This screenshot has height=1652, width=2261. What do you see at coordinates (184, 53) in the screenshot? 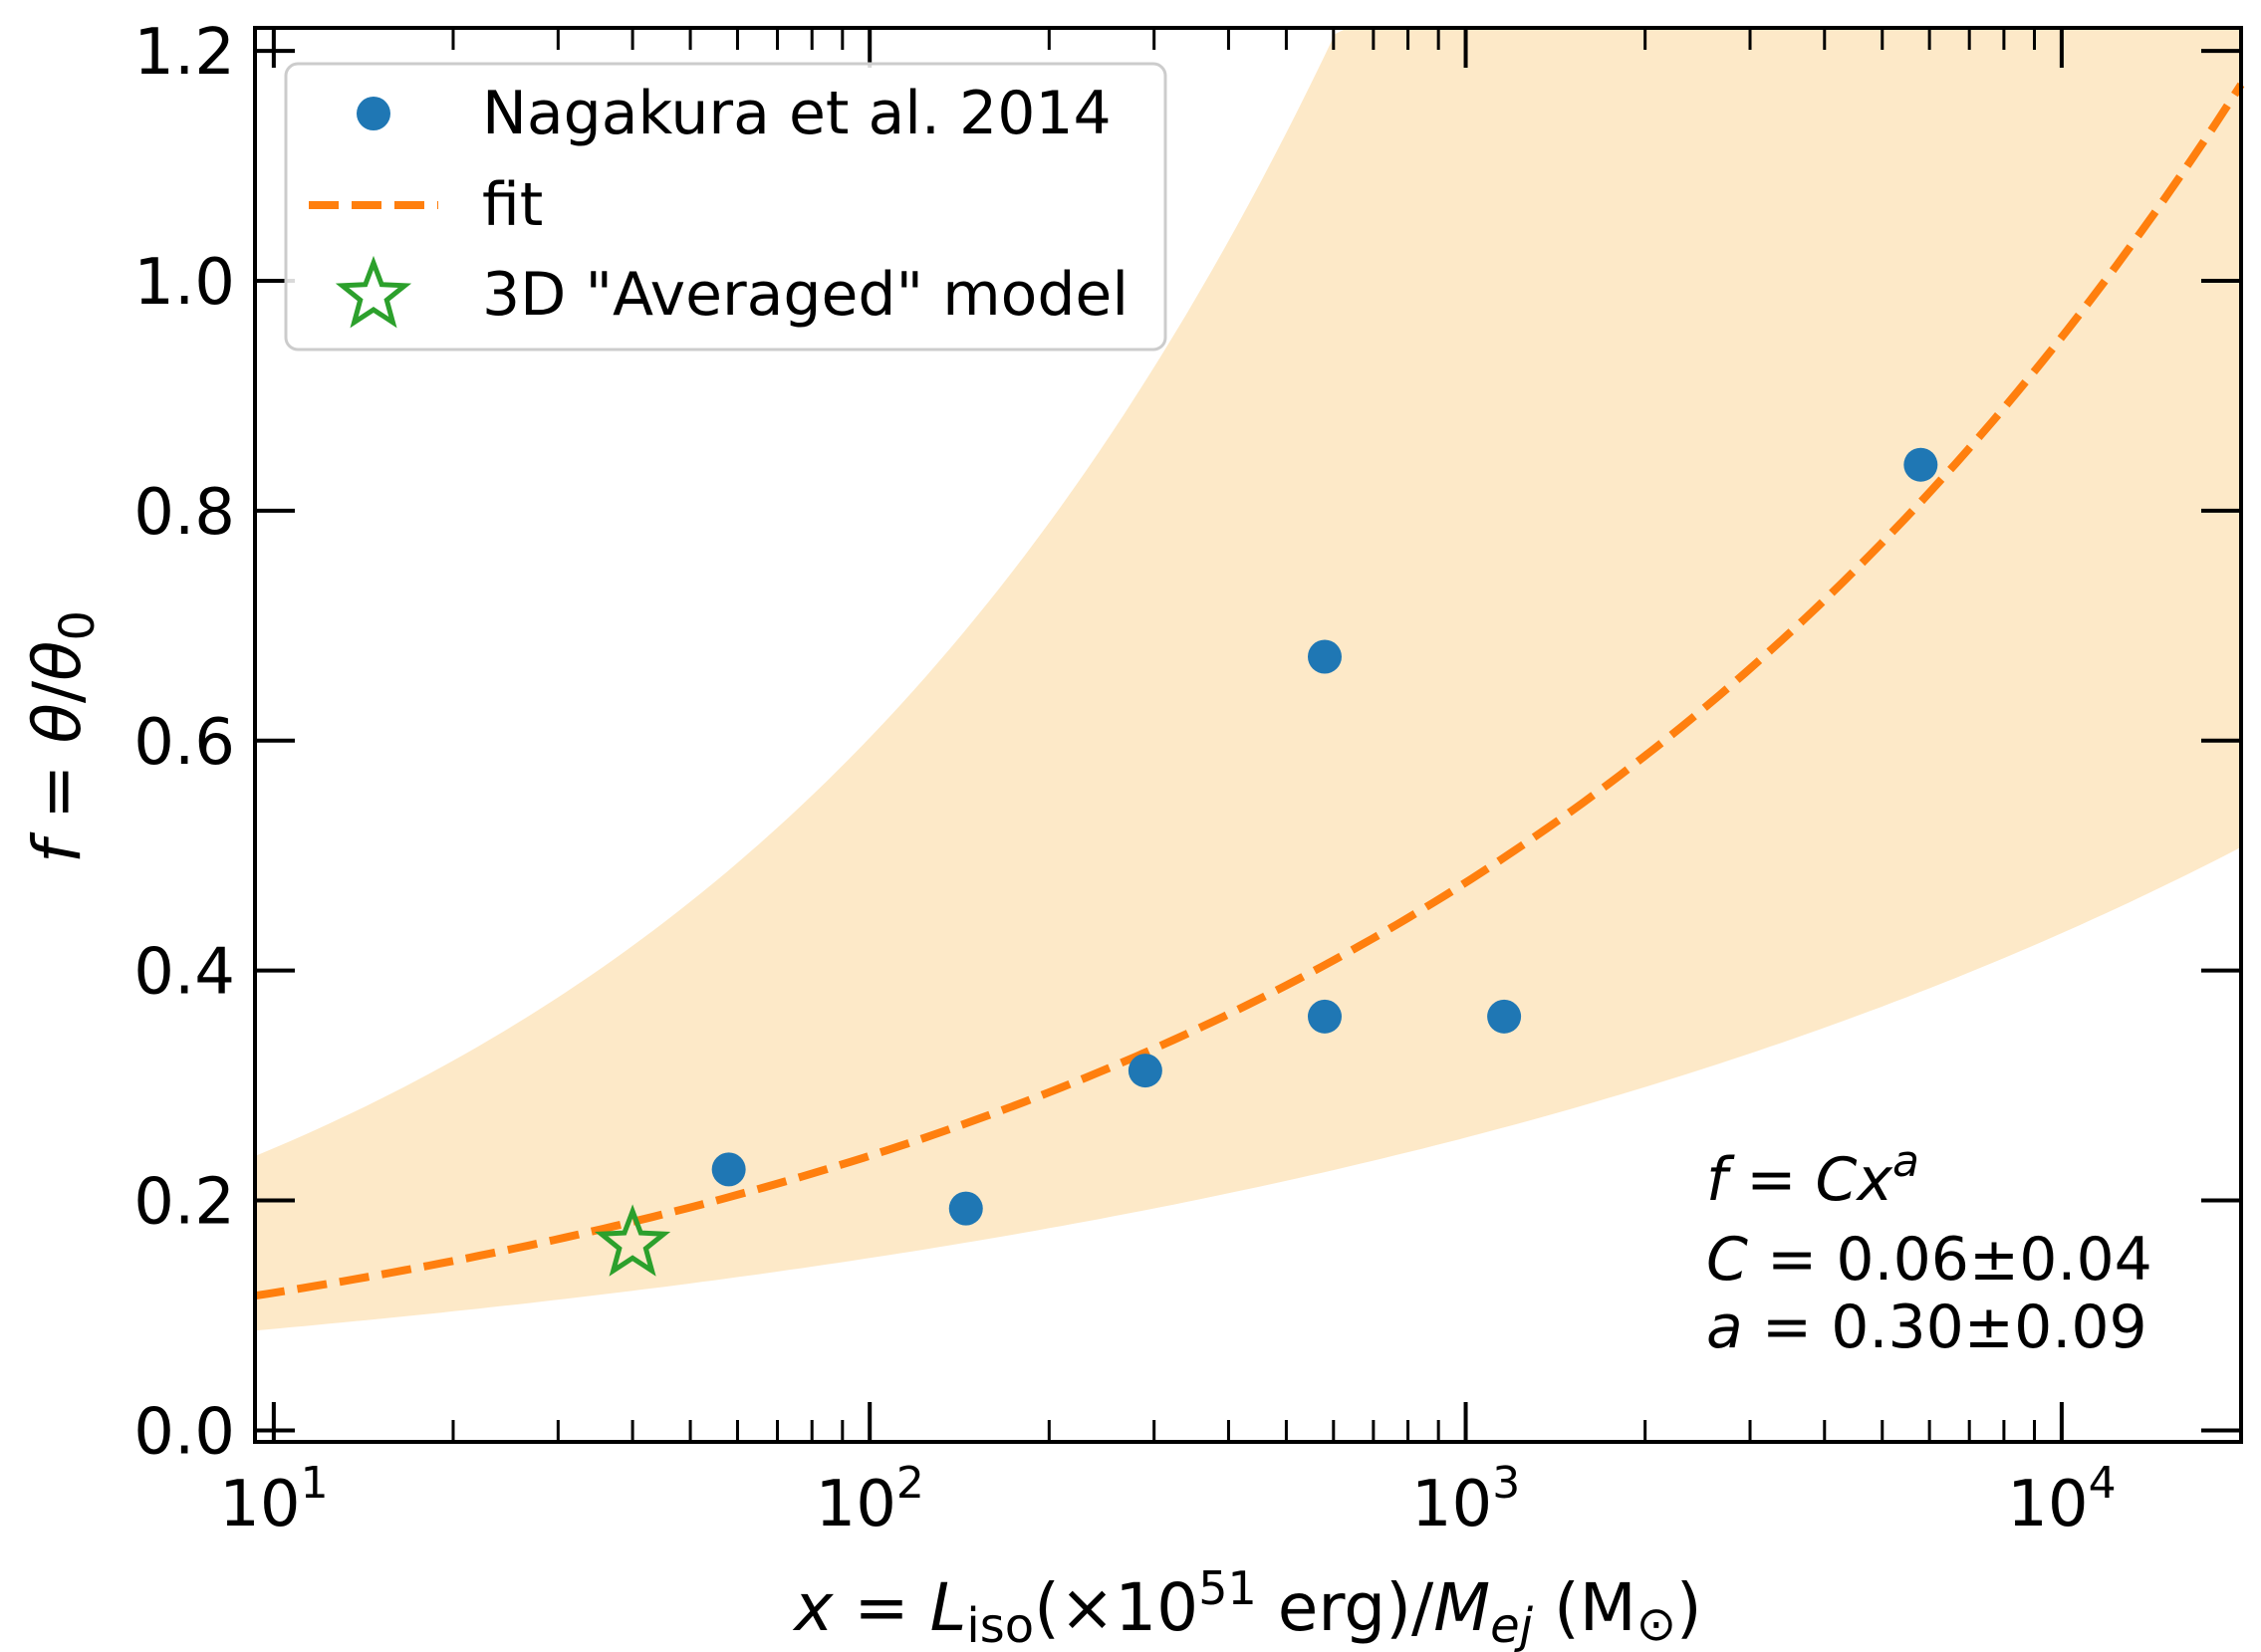
I see `y-tick-label: 1.2` at bounding box center [184, 53].